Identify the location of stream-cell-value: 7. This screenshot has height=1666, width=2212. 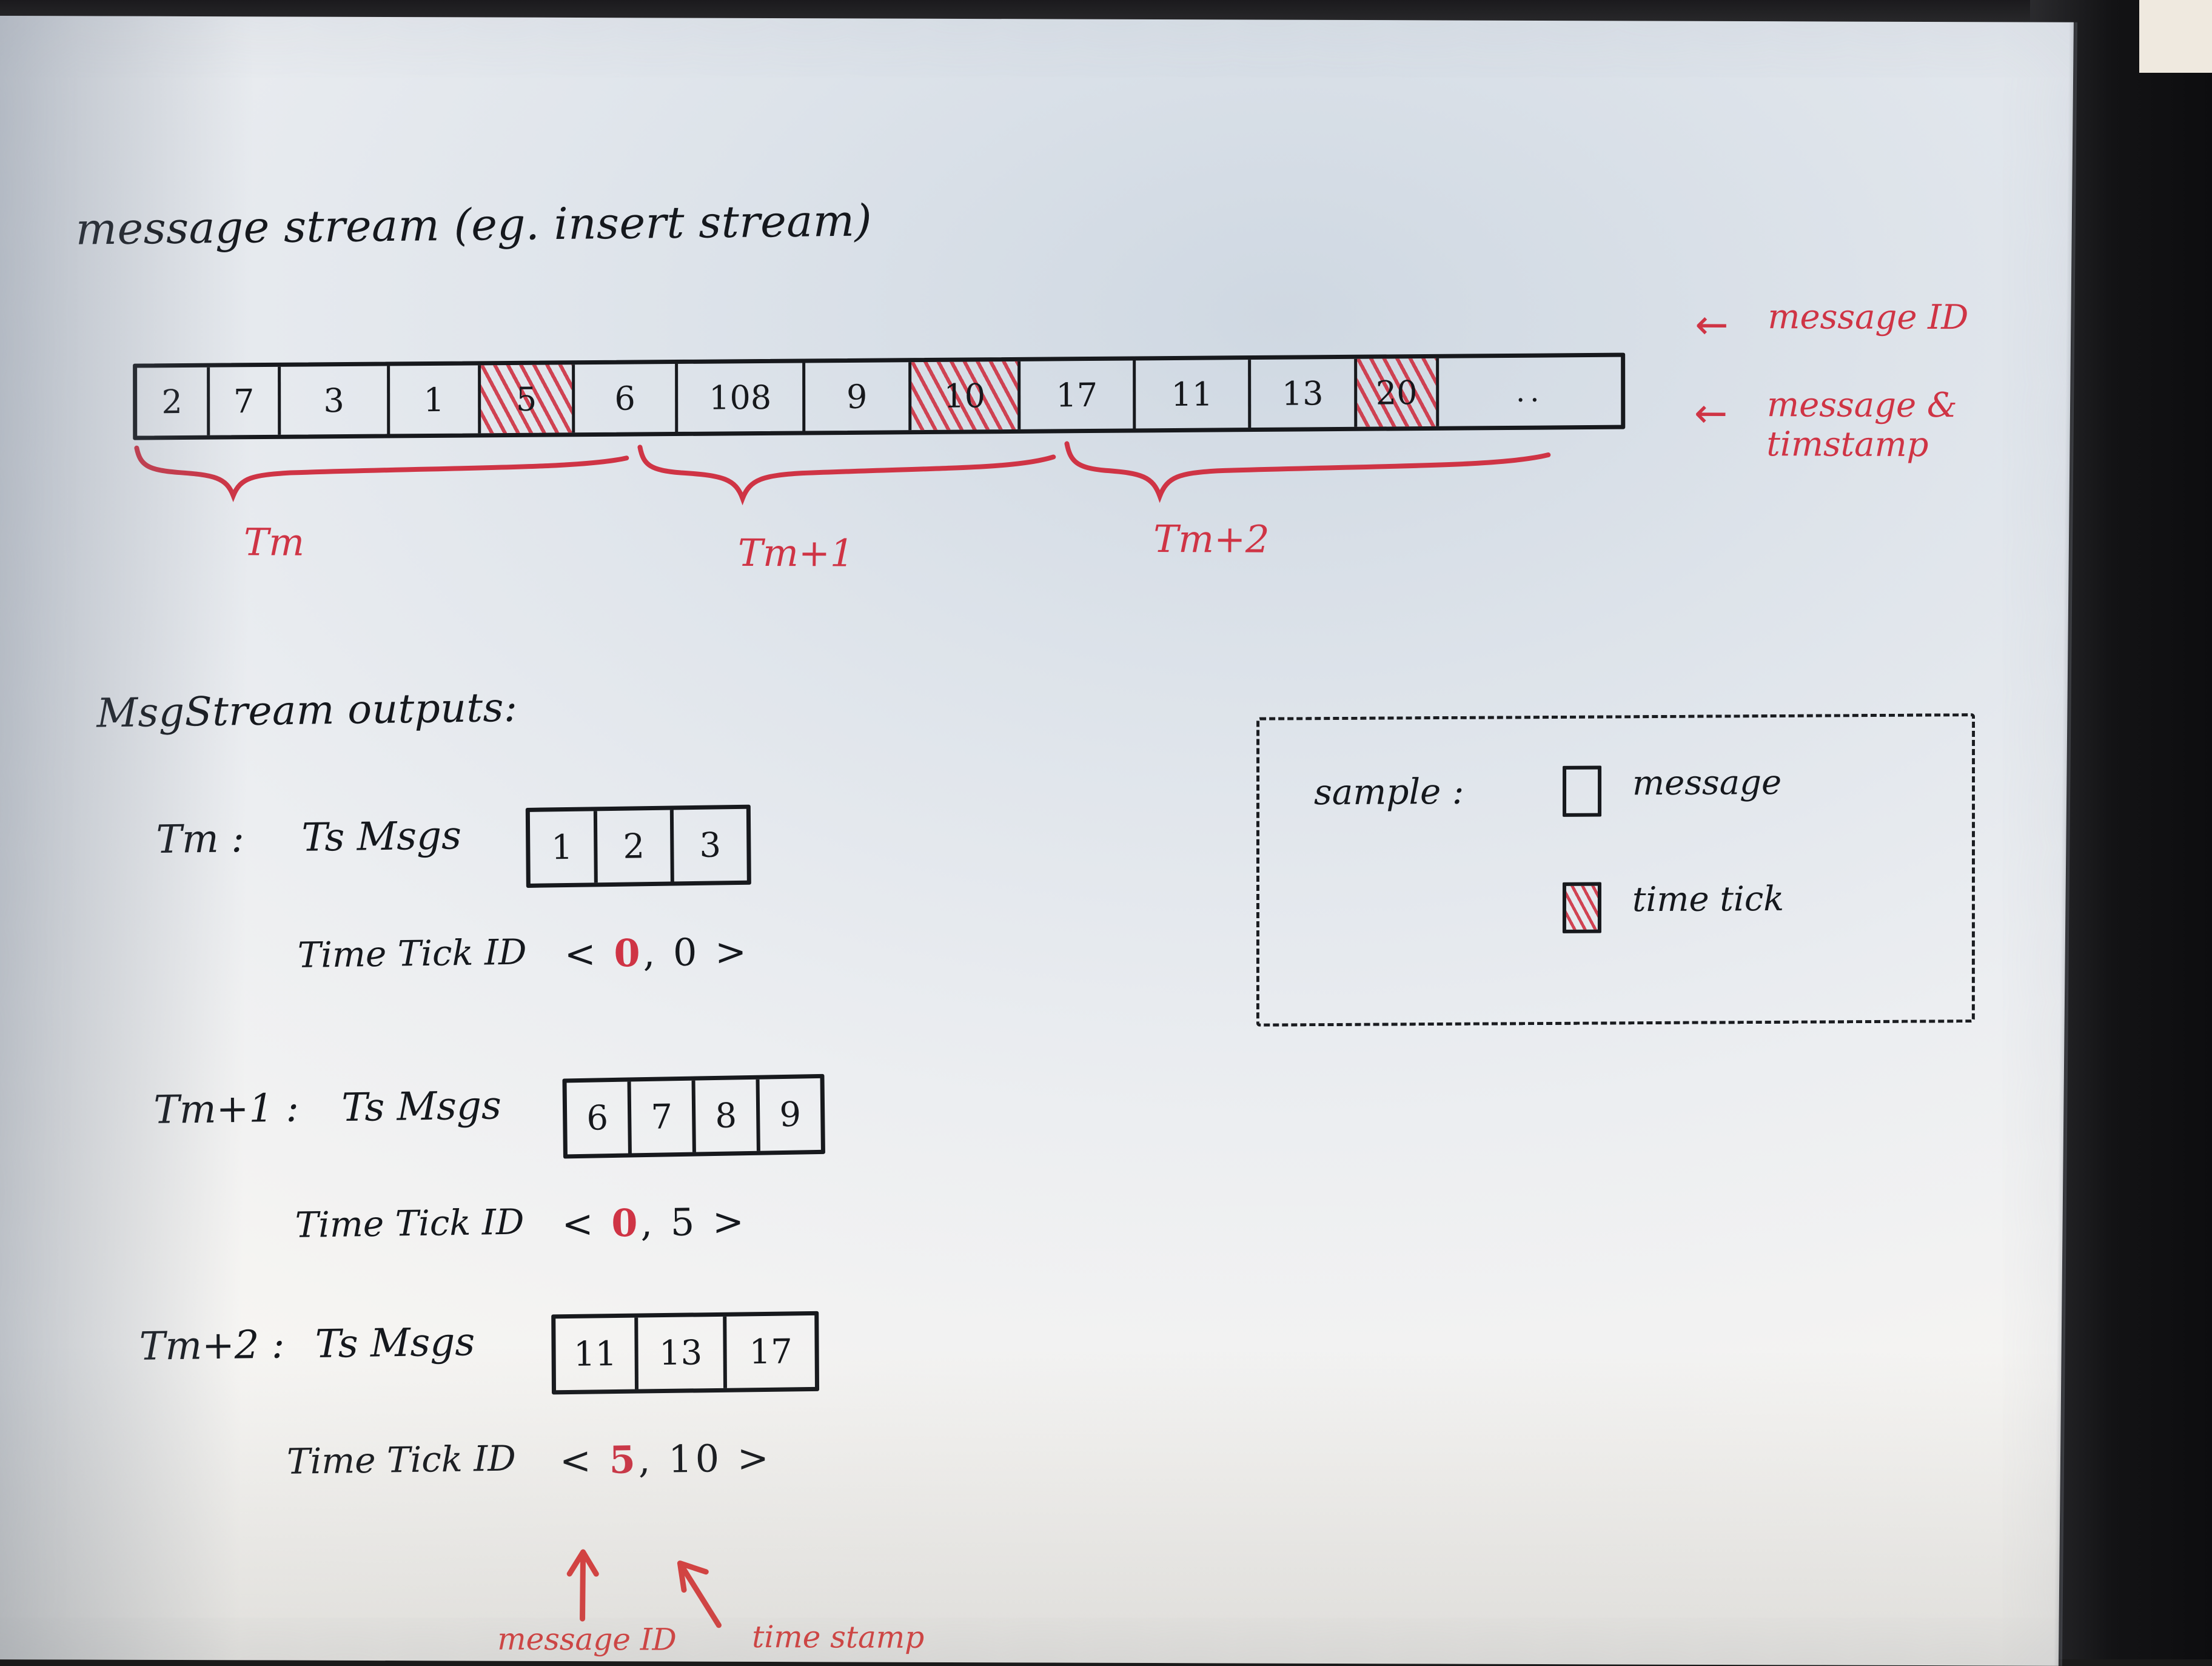
(243, 401).